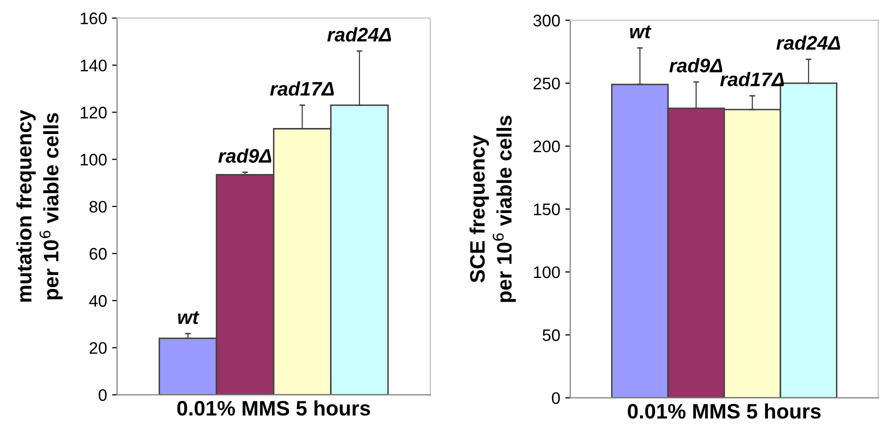 The width and height of the screenshot is (880, 431). Describe the element at coordinates (551, 335) in the screenshot. I see `y-tick-label: 50` at that location.